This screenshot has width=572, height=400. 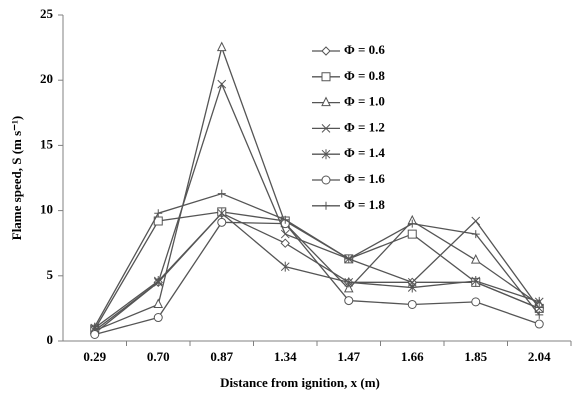 What do you see at coordinates (364, 101) in the screenshot?
I see `legend-label: Φ = 1.0` at bounding box center [364, 101].